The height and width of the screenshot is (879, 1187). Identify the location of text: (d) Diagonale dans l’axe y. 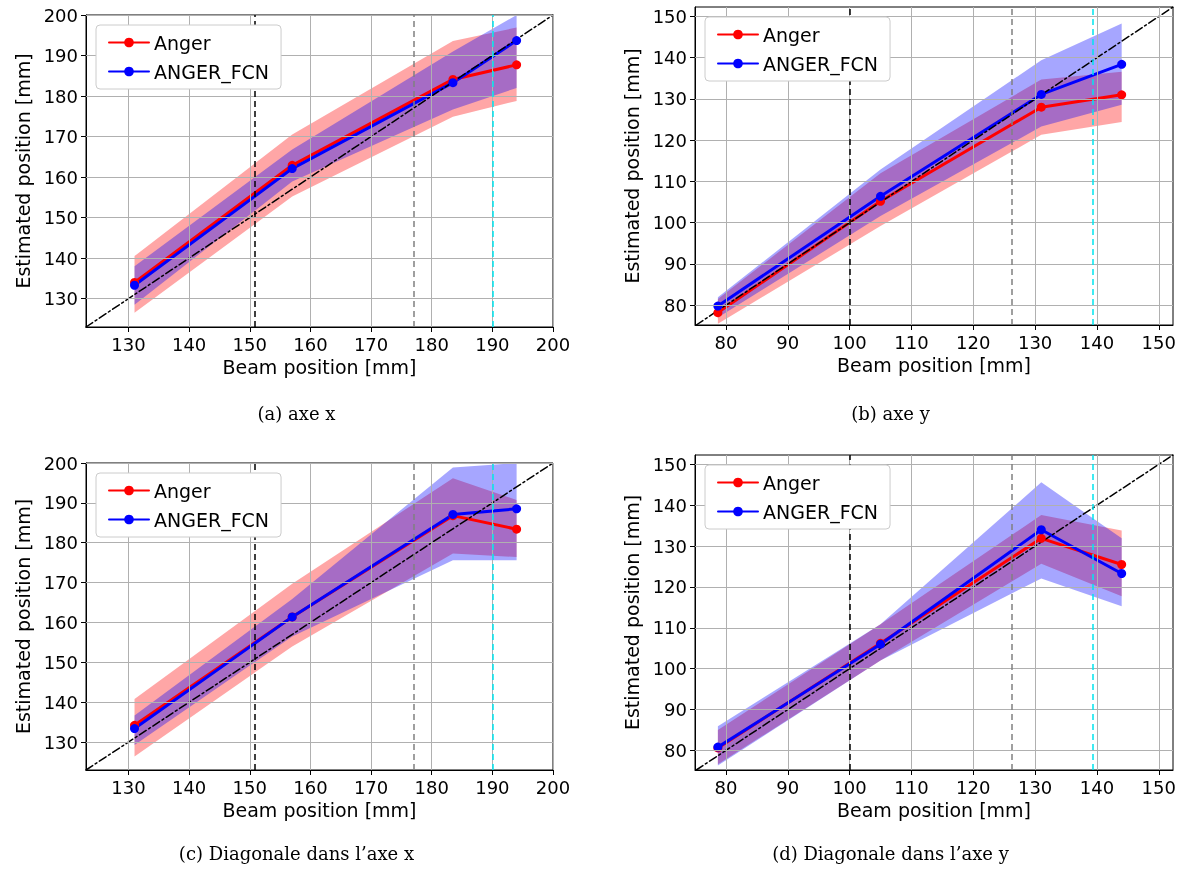
(891, 853).